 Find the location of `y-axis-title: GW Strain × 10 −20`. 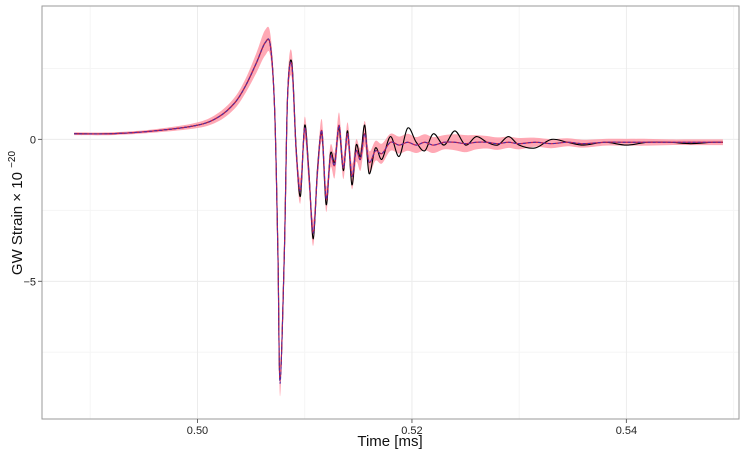

y-axis-title: GW Strain × 10 −20 is located at coordinates (16, 213).